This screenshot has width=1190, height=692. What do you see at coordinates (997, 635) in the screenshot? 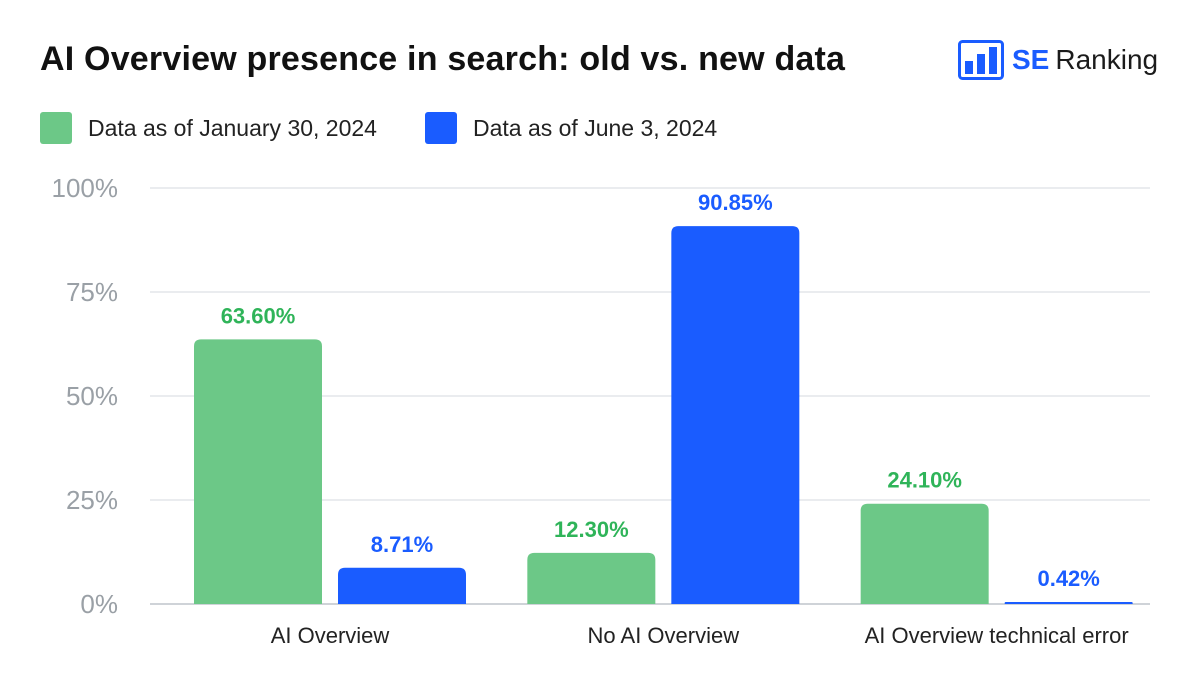
I see `x-category-label-2: AI Overview technical error` at bounding box center [997, 635].